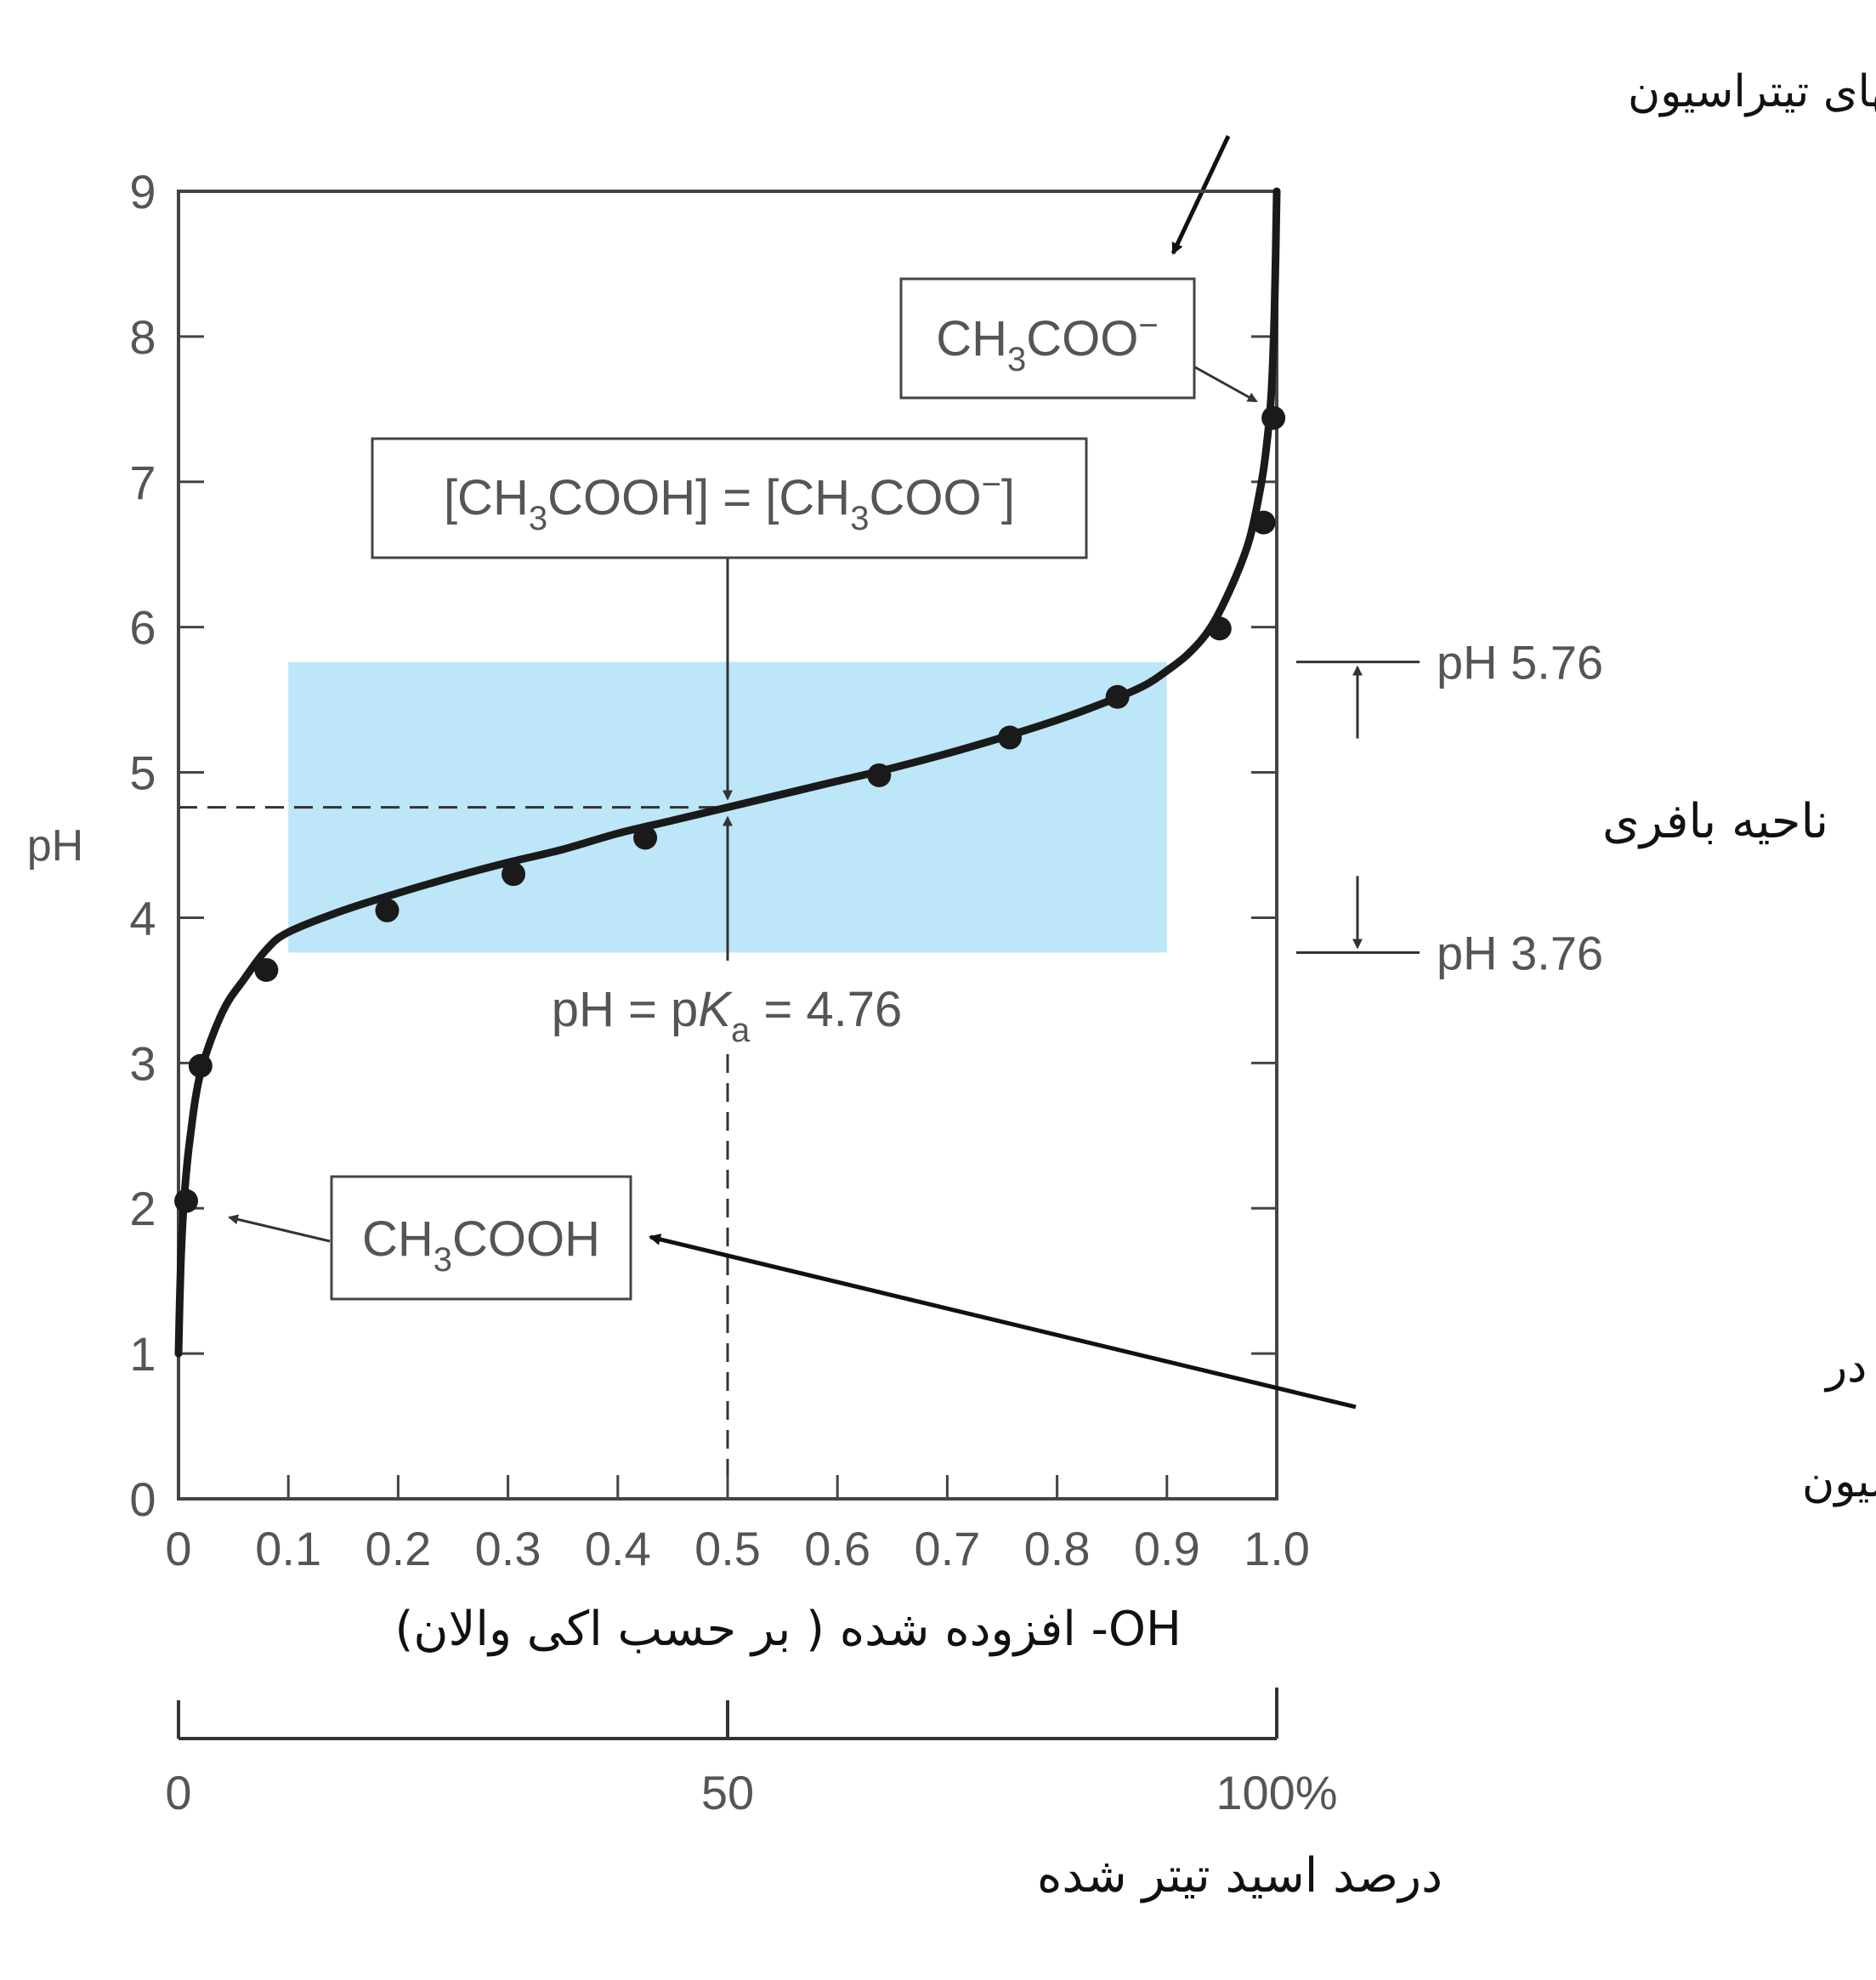  I want to click on x-tick-label: 0.9, so click(1167, 1548).